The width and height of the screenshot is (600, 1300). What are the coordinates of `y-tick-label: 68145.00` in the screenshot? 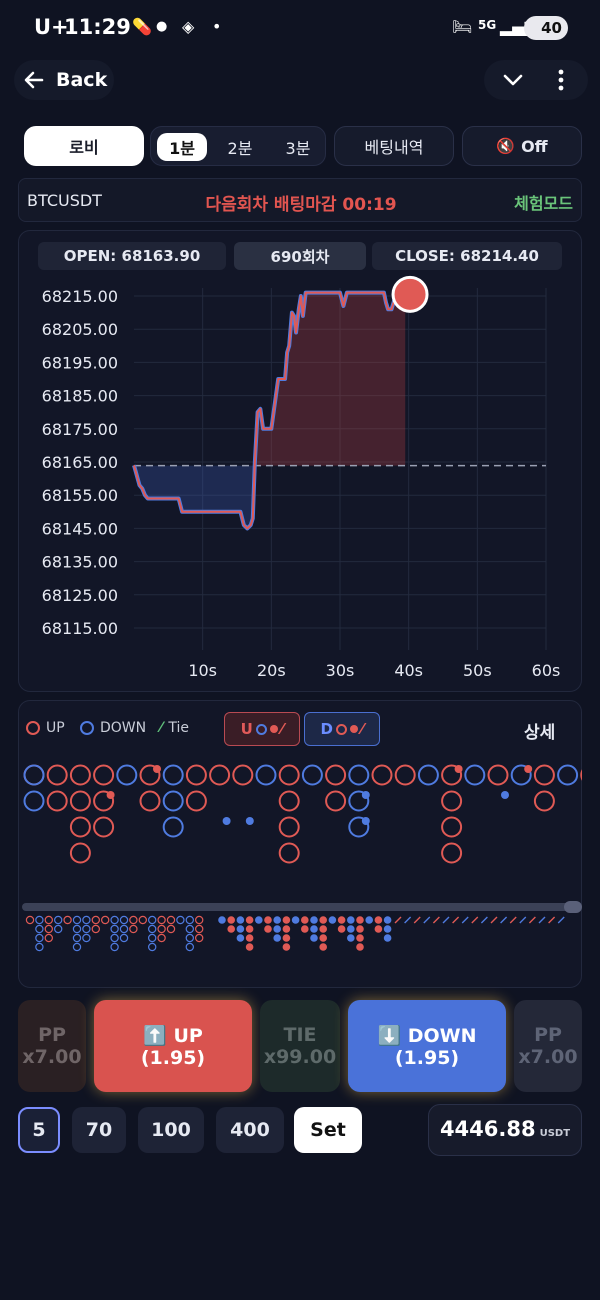 It's located at (80, 528).